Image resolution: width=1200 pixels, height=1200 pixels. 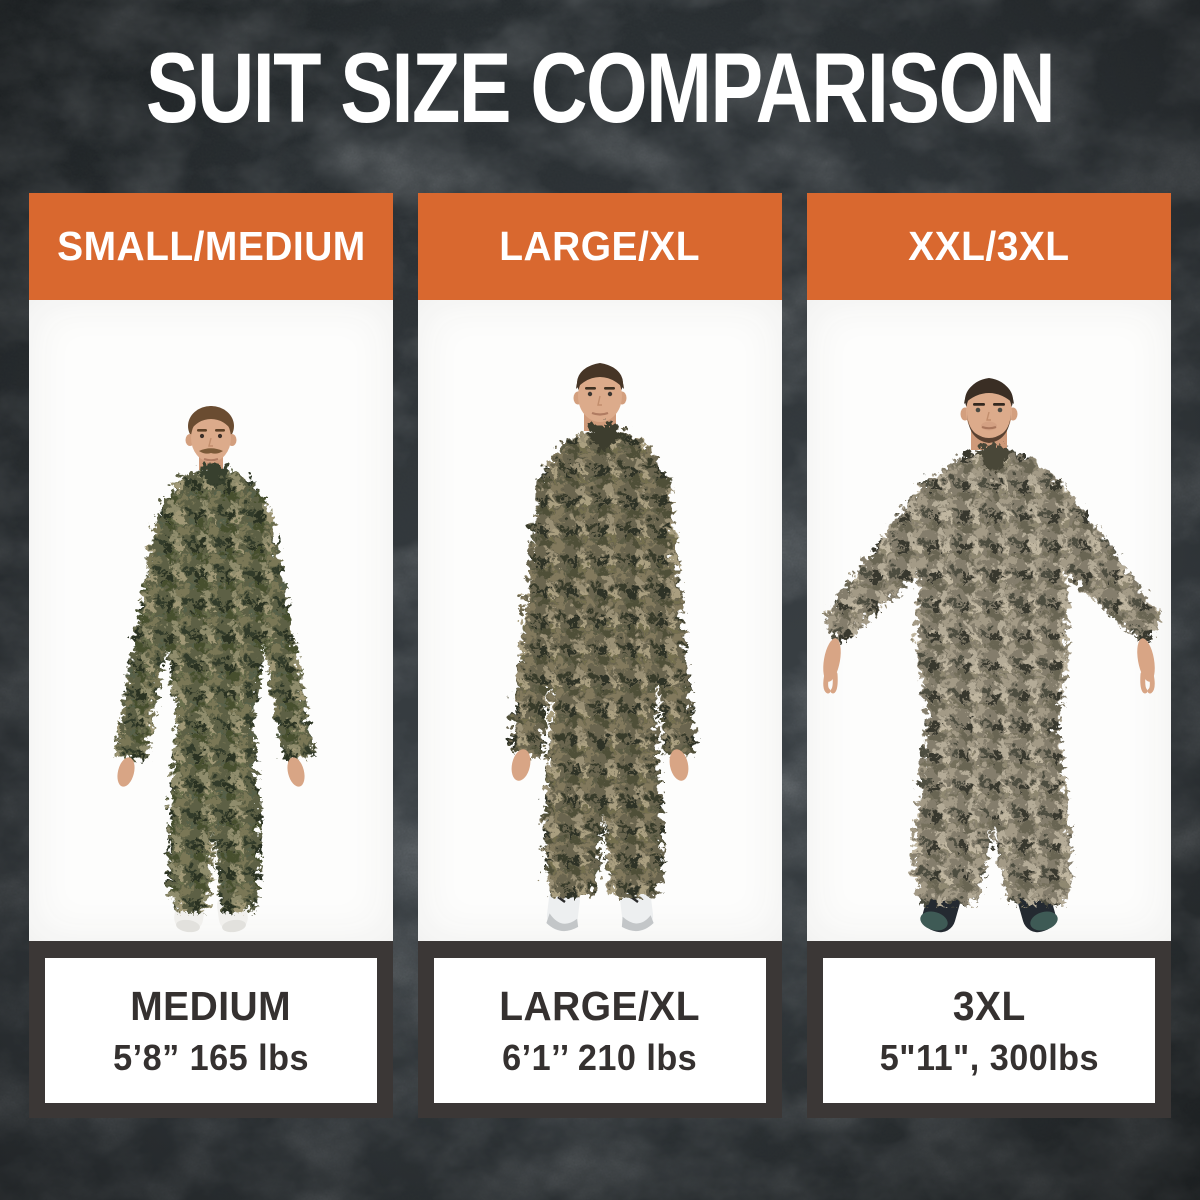 What do you see at coordinates (211, 1057) in the screenshot?
I see `spec-label: 5’8” 165 lbs` at bounding box center [211, 1057].